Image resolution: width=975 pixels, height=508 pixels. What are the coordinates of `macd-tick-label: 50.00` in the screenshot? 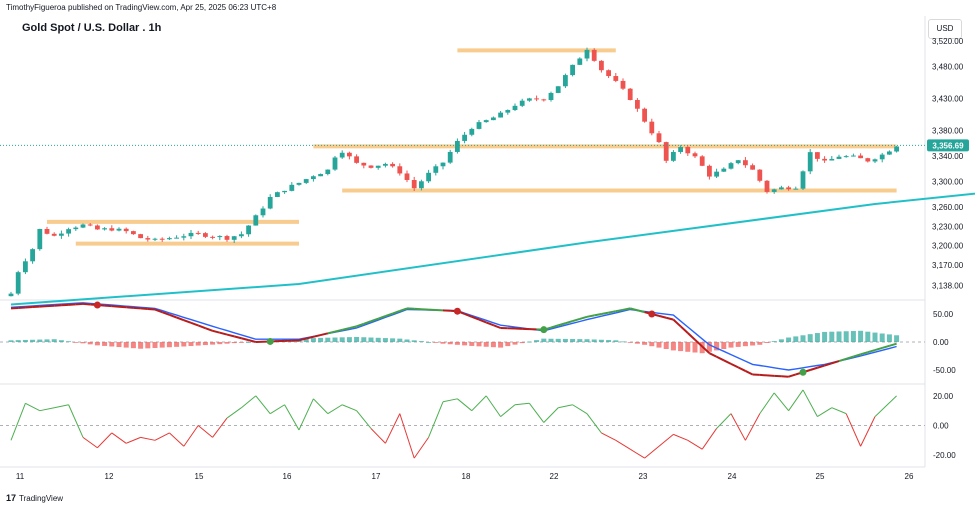 It's located at (943, 314).